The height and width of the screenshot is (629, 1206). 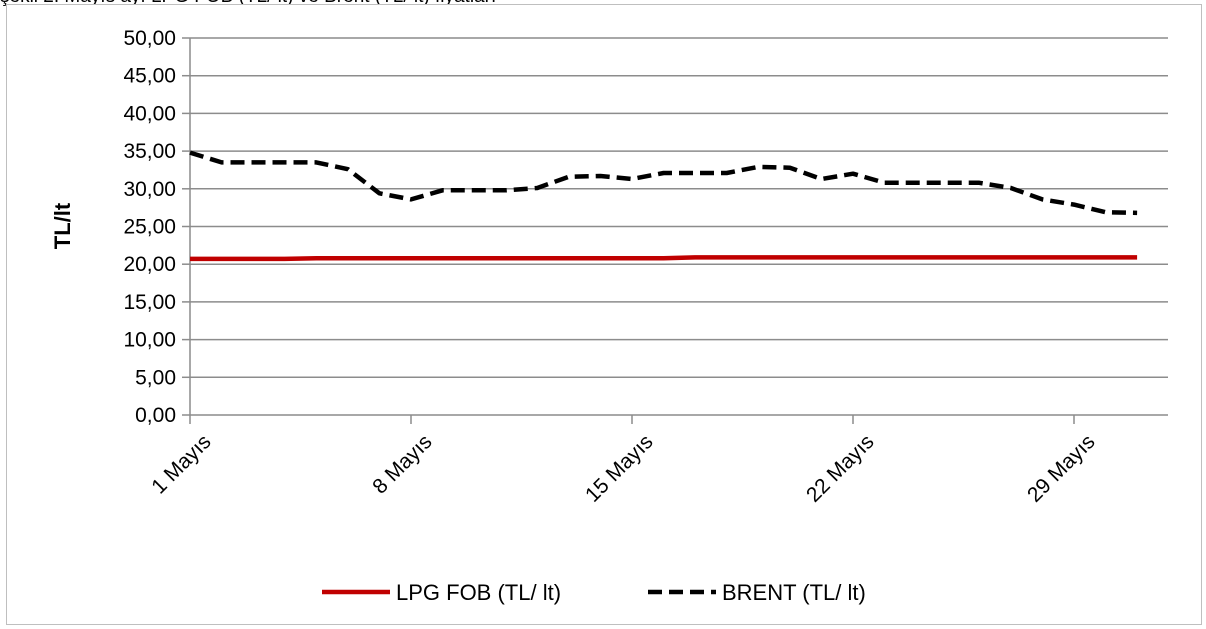 What do you see at coordinates (840, 468) in the screenshot?
I see `x-tick-label: 22 Mayıs` at bounding box center [840, 468].